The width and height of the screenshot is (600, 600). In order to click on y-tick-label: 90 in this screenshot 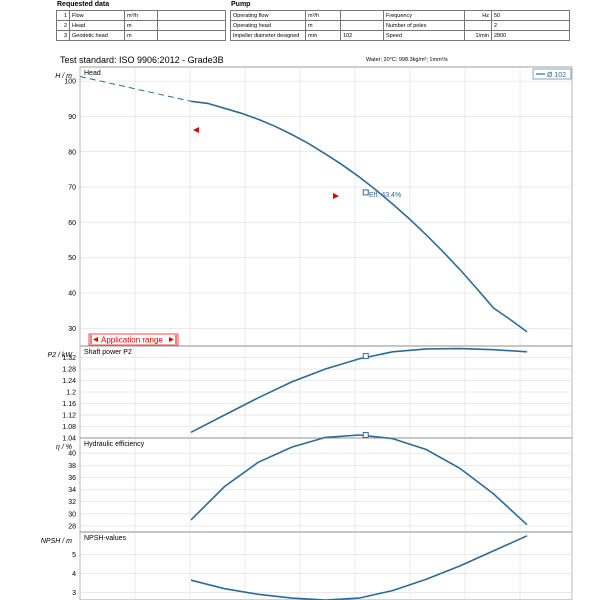, I will do `click(72, 117)`.